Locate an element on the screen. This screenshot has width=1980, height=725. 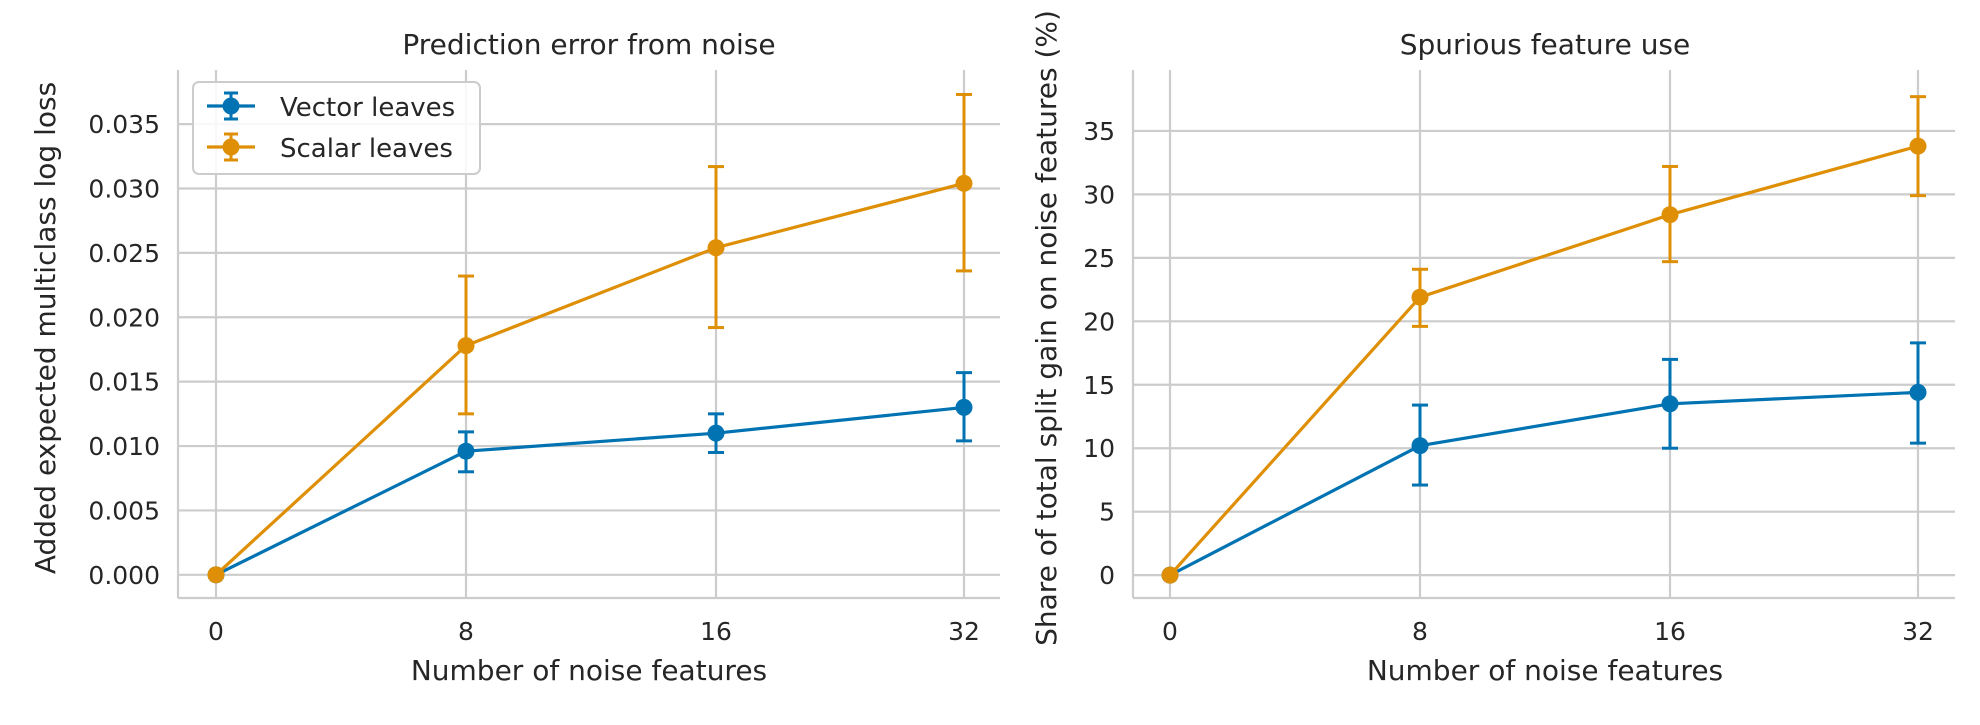
panel-1-y-axis-label: Added expected multiclass log loss is located at coordinates (45, 328).